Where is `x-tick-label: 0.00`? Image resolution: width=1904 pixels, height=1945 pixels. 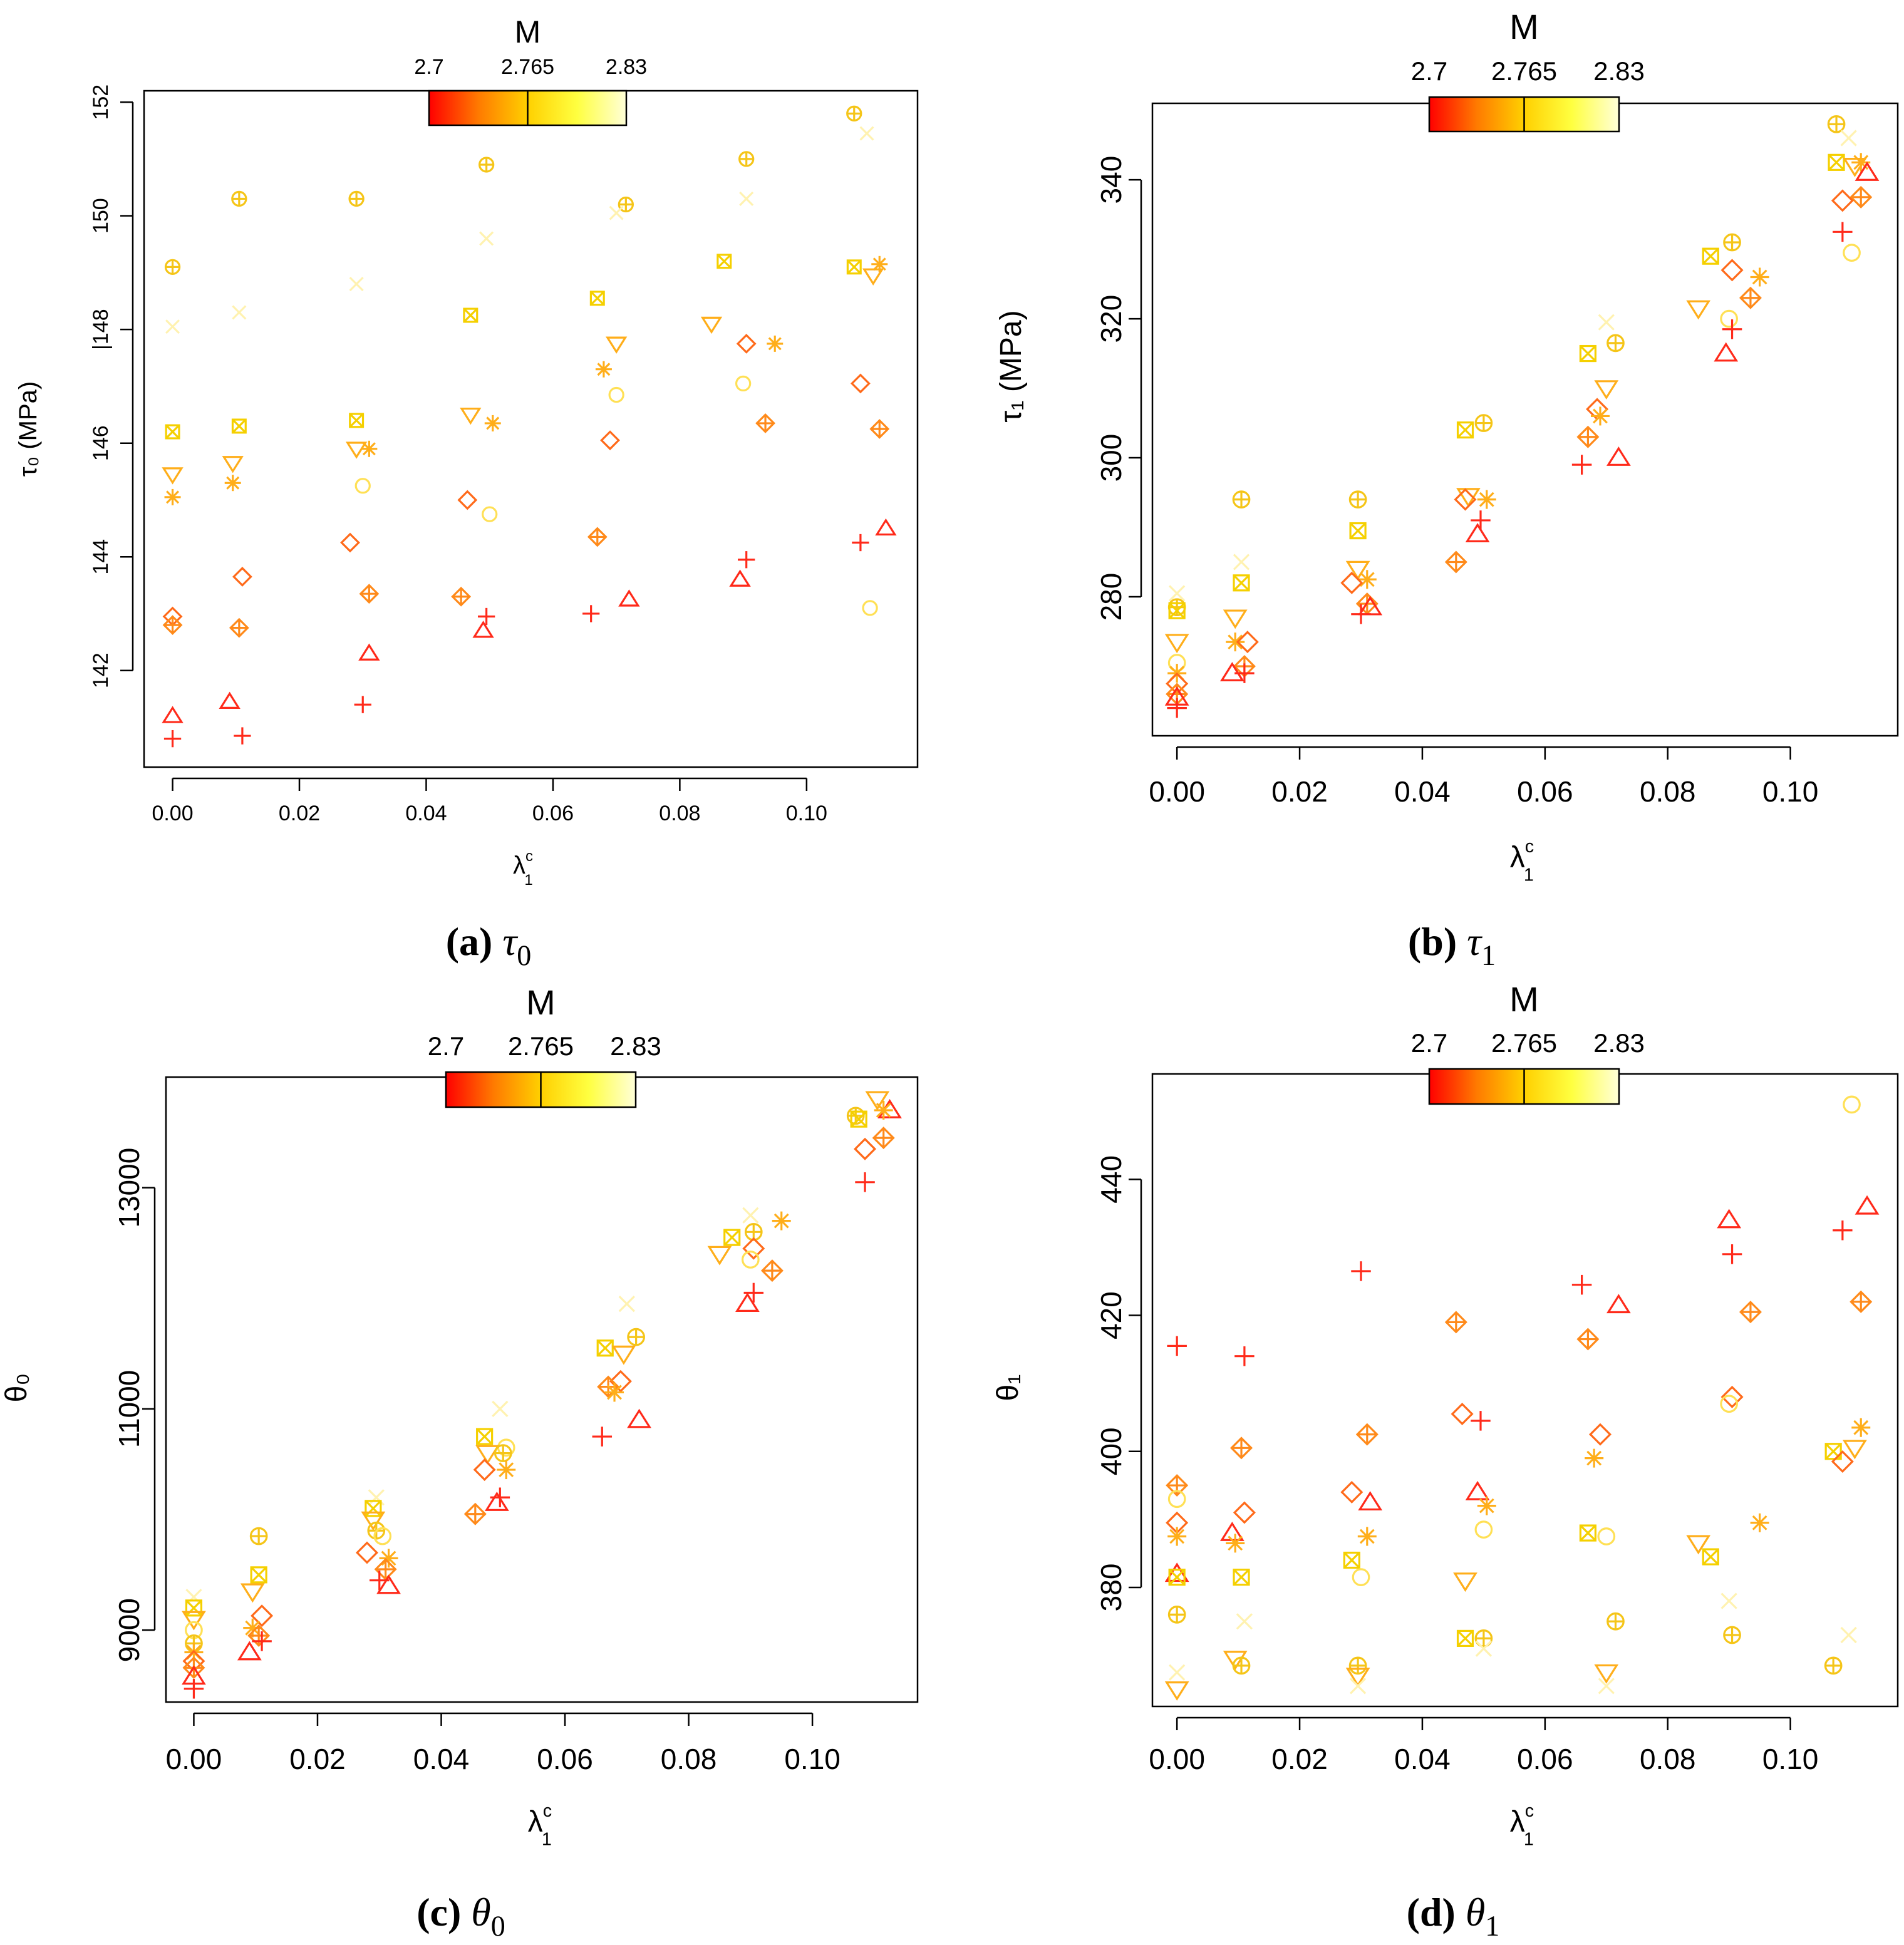 x-tick-label: 0.00 is located at coordinates (194, 1759).